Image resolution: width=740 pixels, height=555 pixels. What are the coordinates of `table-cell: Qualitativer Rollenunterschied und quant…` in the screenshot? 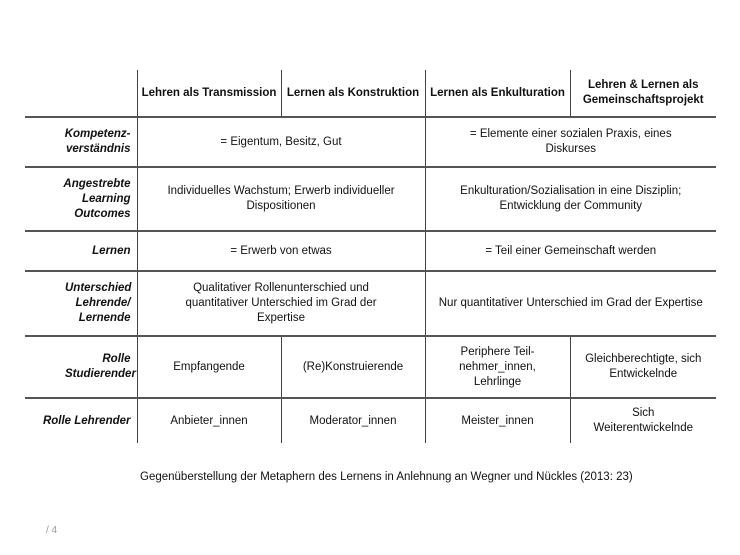 It's located at (280, 303).